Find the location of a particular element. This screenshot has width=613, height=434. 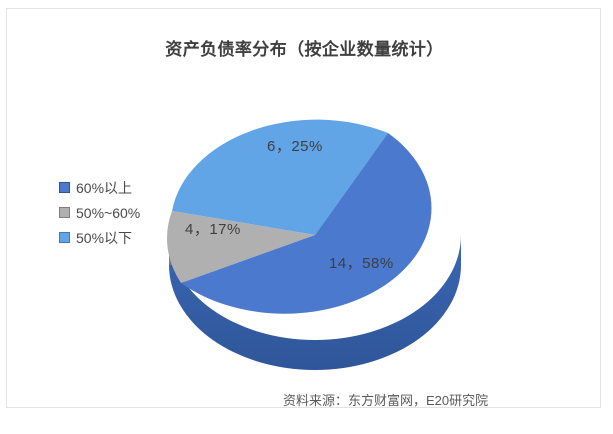

pie-label-50-60: 4，17% is located at coordinates (213, 229).